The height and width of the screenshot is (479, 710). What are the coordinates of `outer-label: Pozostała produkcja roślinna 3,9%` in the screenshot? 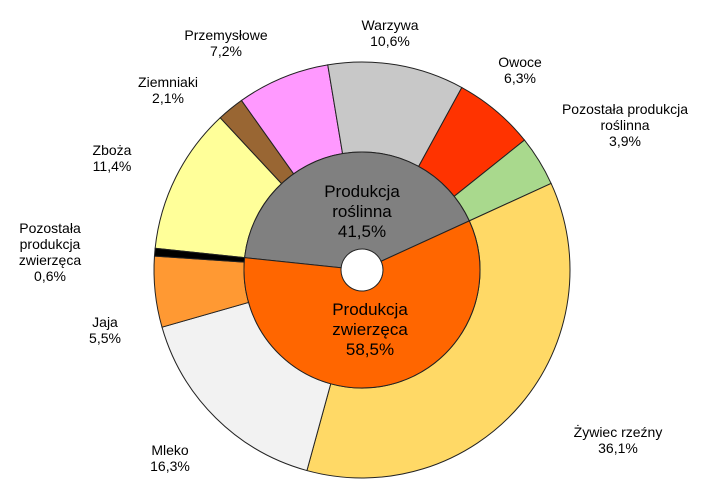 It's located at (625, 125).